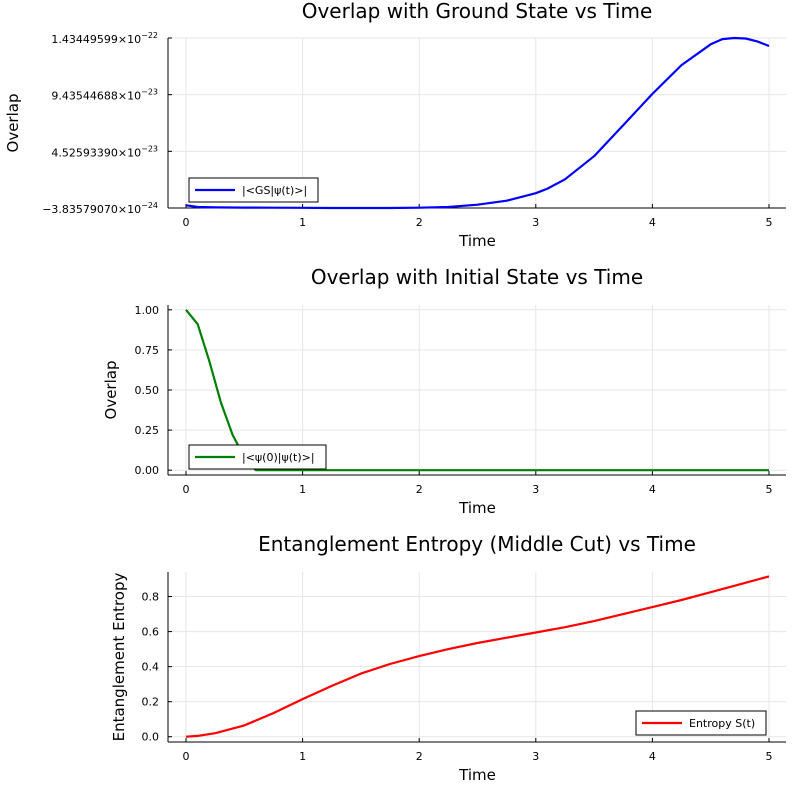 The width and height of the screenshot is (799, 800). I want to click on legend: Entropy S(t), so click(701, 723).